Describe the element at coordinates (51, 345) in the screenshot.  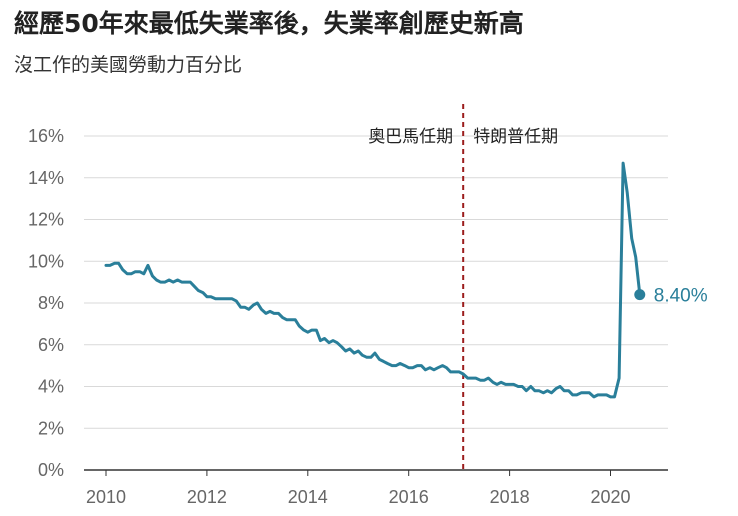
I see `y-tick-label: 6%` at that location.